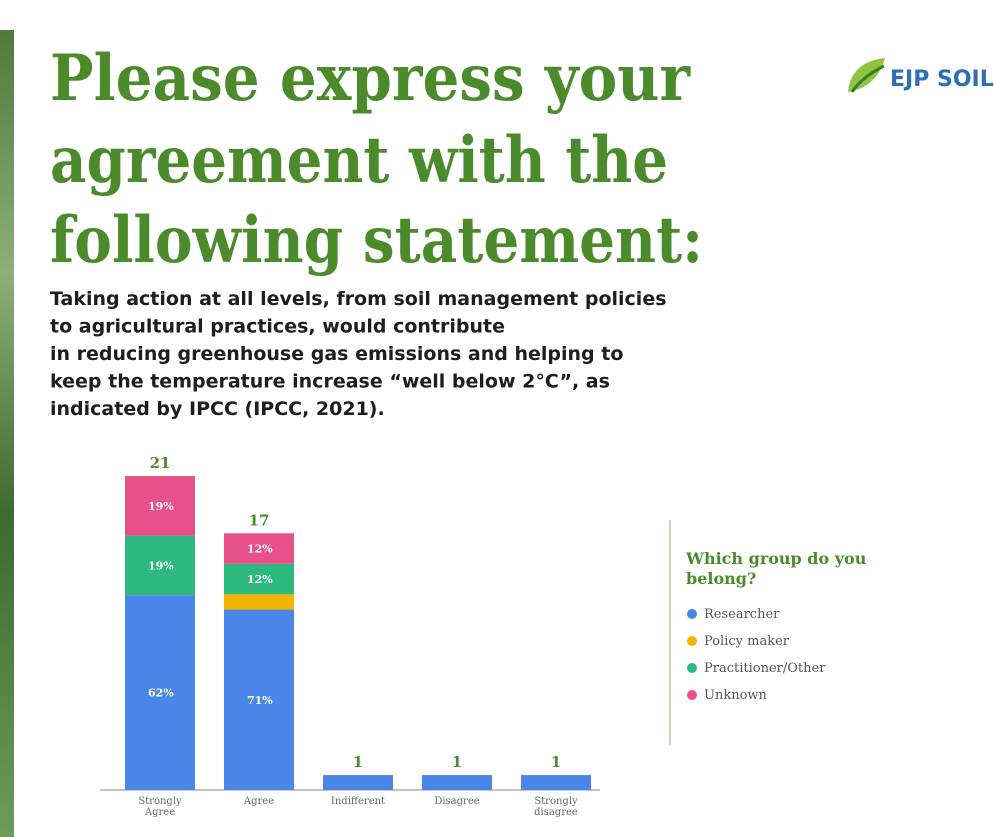 The height and width of the screenshot is (837, 994). I want to click on x-tick-label: Disagree, so click(456, 801).